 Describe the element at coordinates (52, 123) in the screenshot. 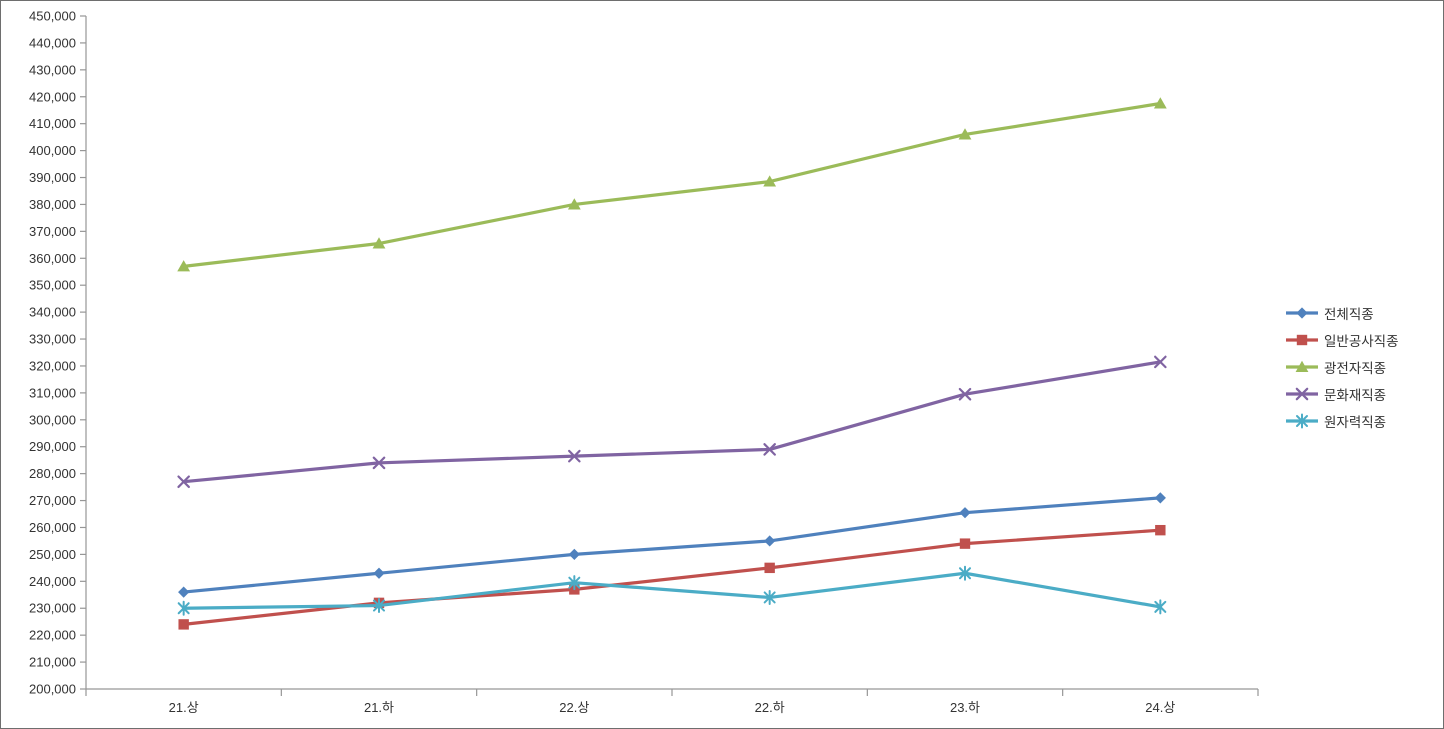

I see `y-tick-label: 410,000` at that location.